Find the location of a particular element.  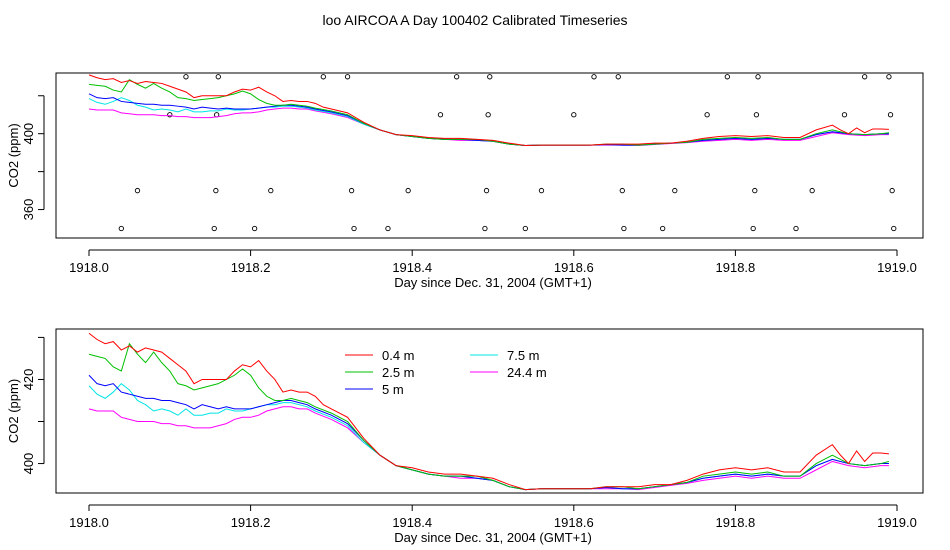

legend-label: 5 m is located at coordinates (393, 389).